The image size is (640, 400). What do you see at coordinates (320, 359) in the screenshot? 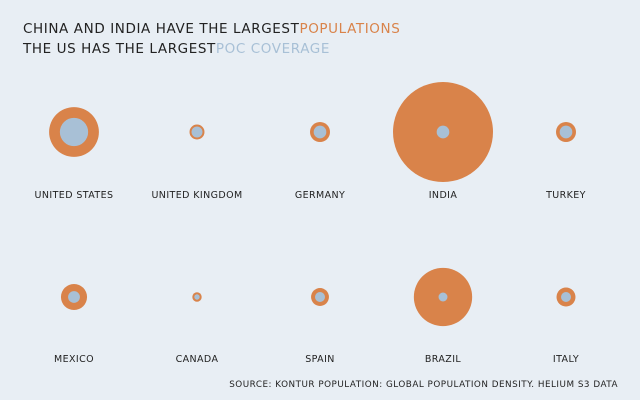
I see `country-label-spain: SPAIN` at bounding box center [320, 359].